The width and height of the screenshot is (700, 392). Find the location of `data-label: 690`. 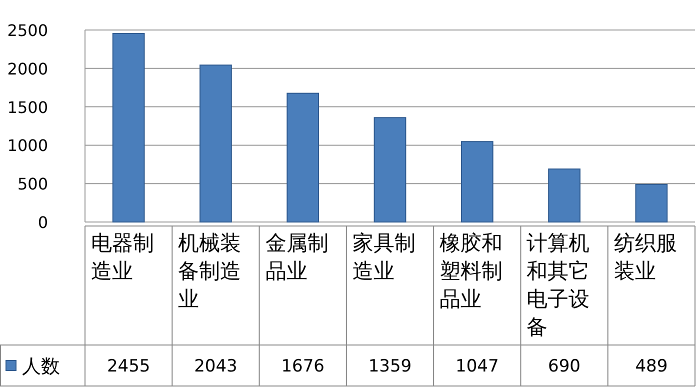

data-label: 690 is located at coordinates (564, 366).